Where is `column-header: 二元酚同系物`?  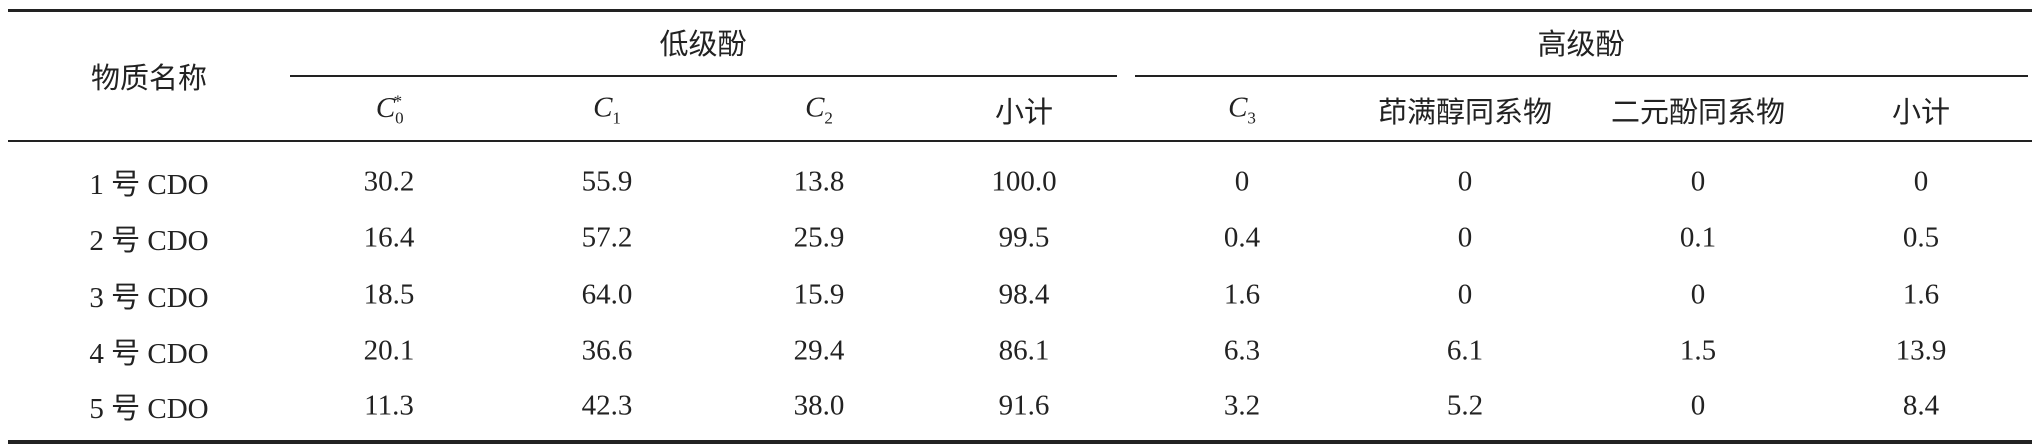
column-header: 二元酚同系物 is located at coordinates (1698, 110).